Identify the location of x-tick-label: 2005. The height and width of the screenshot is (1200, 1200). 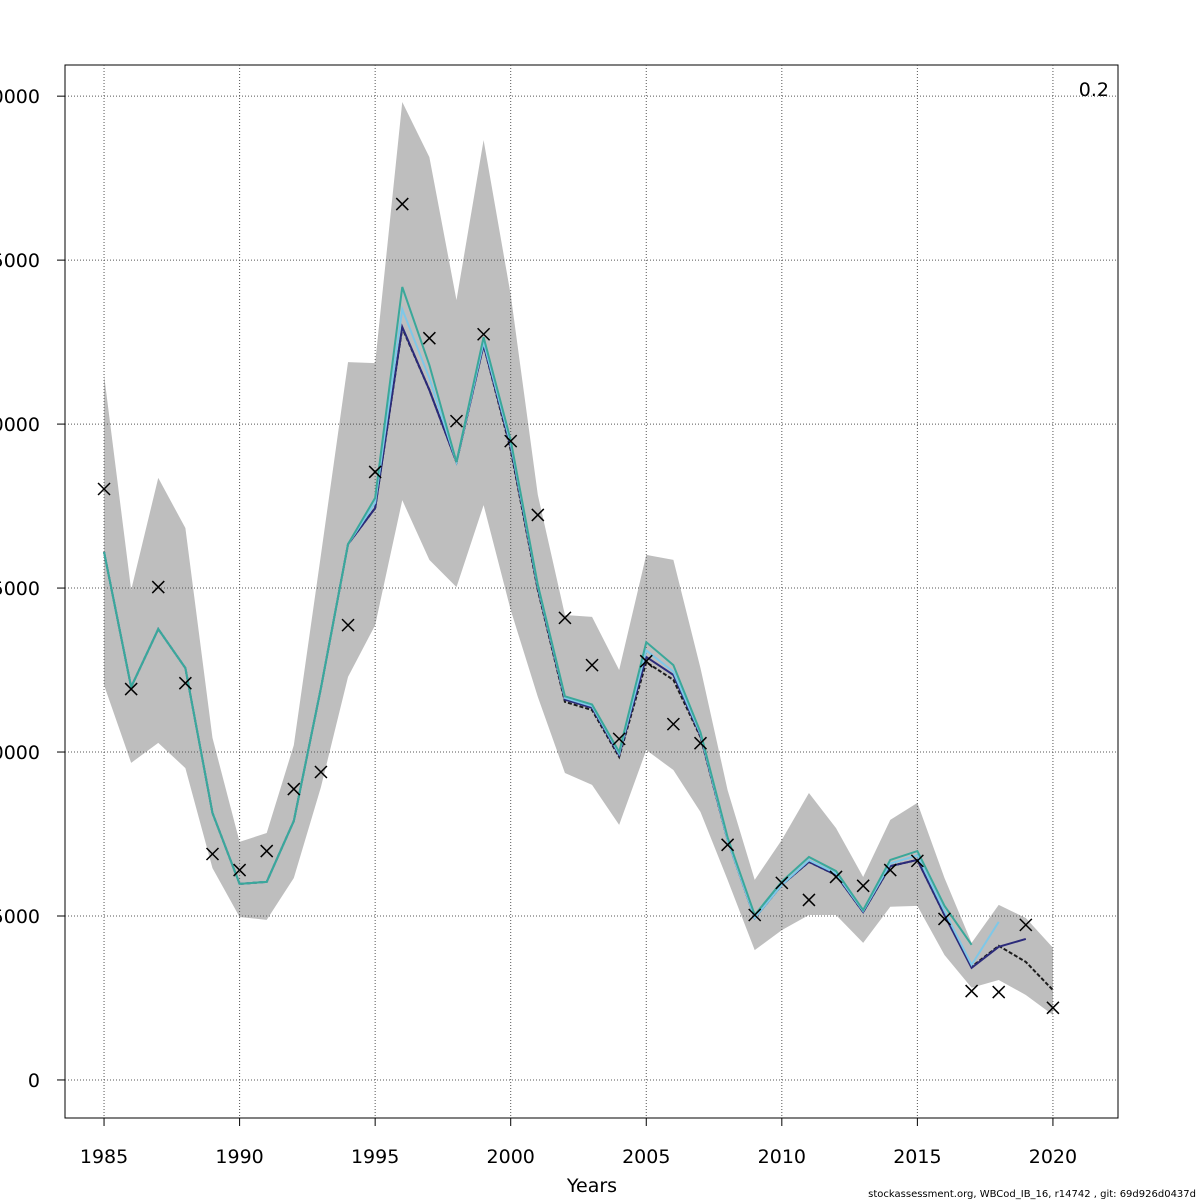
(646, 1157).